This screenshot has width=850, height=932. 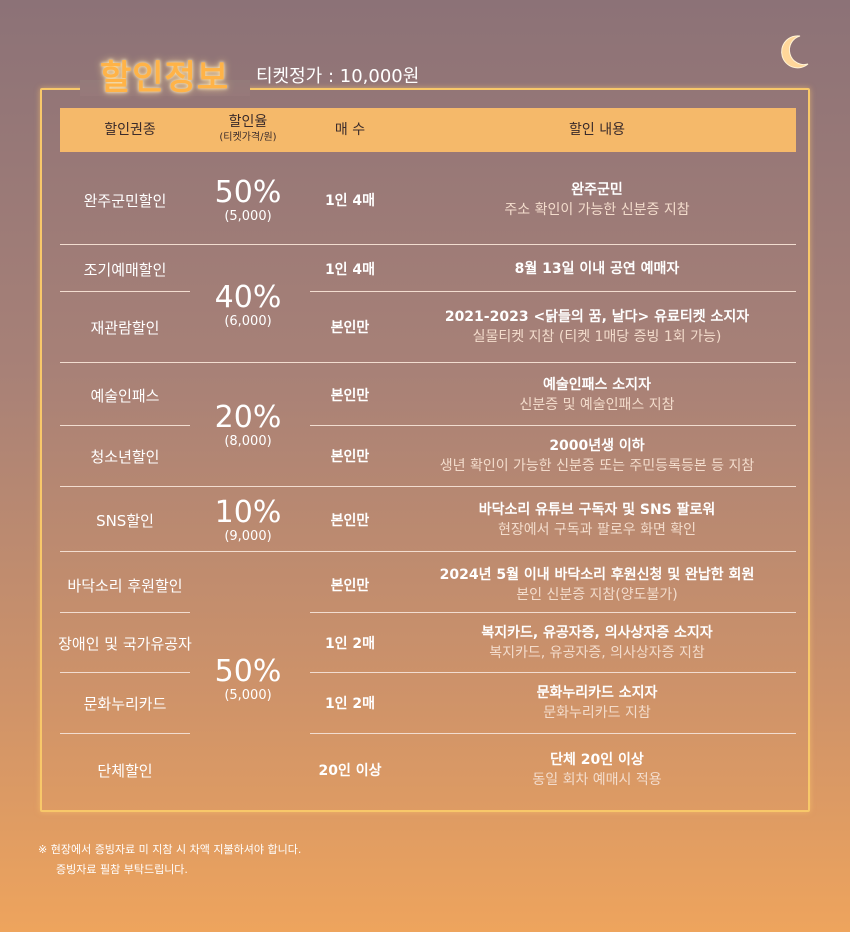 I want to click on header-rate: 할인율 (티켓가격/원), so click(x=248, y=129).